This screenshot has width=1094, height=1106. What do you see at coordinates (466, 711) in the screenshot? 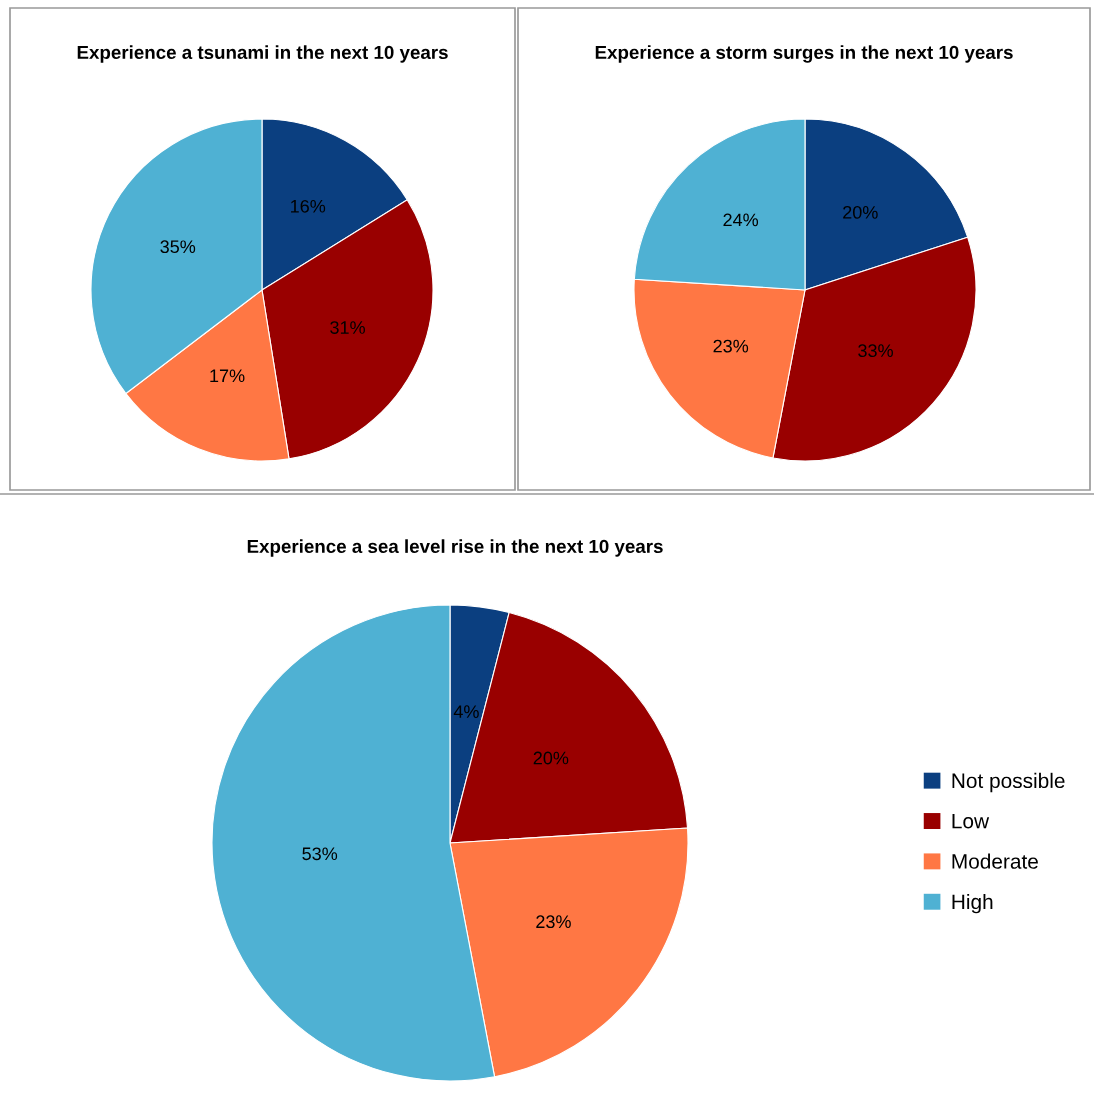
I see `data-label: 4%` at bounding box center [466, 711].